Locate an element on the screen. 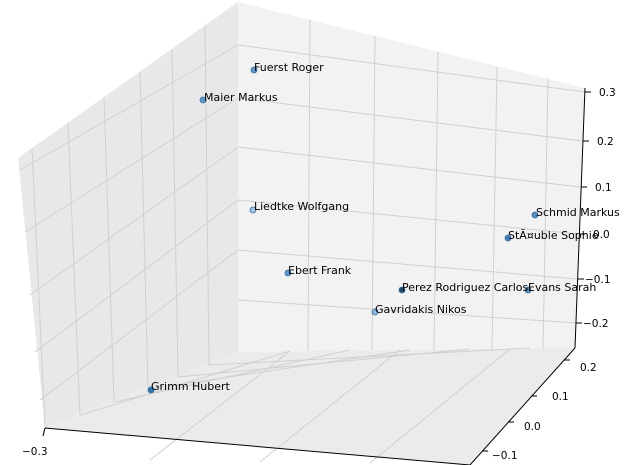  point-evans-sarah is located at coordinates (528, 290).